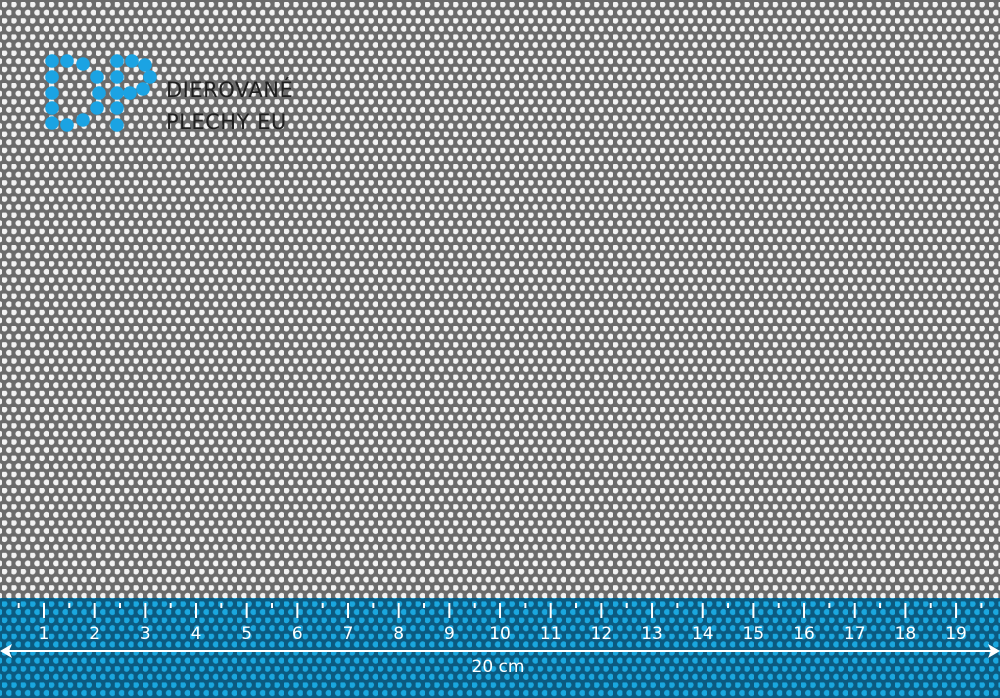 The width and height of the screenshot is (1000, 698). Describe the element at coordinates (348, 634) in the screenshot. I see `ruler-tick-label: 7` at that location.